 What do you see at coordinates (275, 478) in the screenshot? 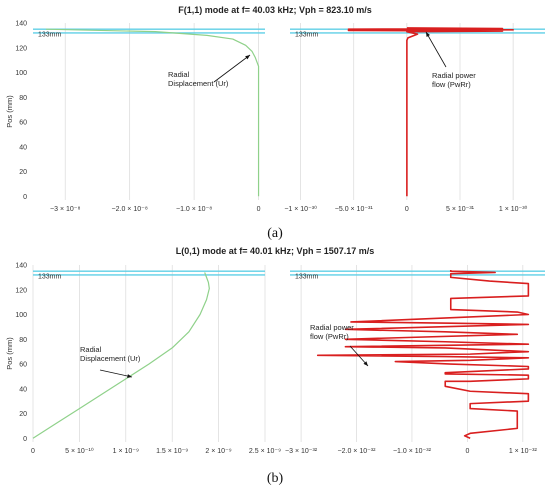
I see `caption-b: (b)` at bounding box center [275, 478].